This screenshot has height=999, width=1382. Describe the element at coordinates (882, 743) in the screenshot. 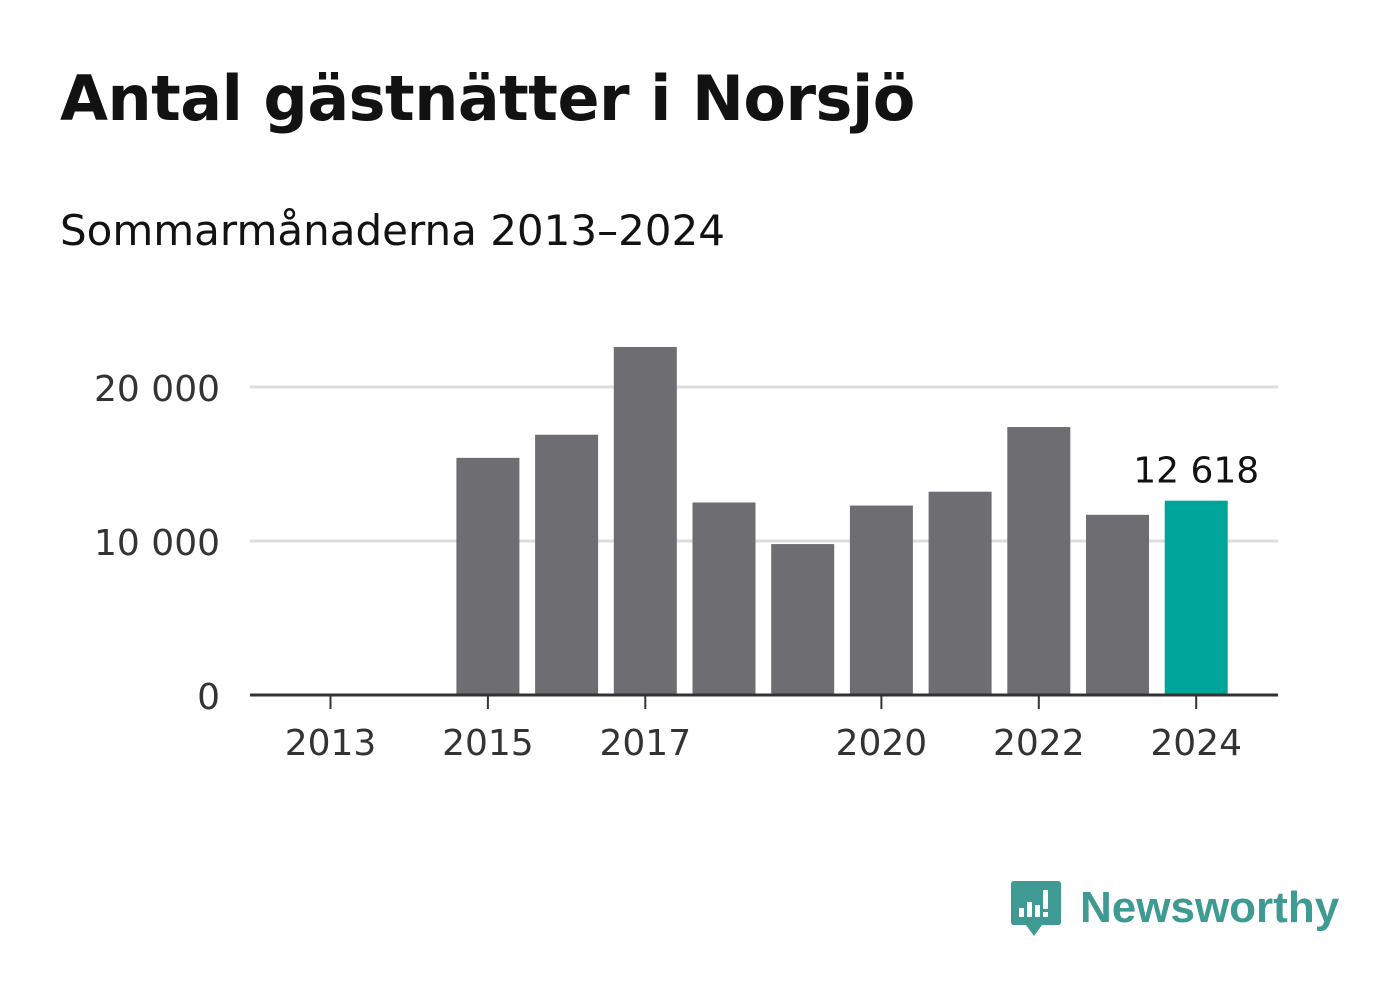

I see `x-tick-label: 2020` at that location.